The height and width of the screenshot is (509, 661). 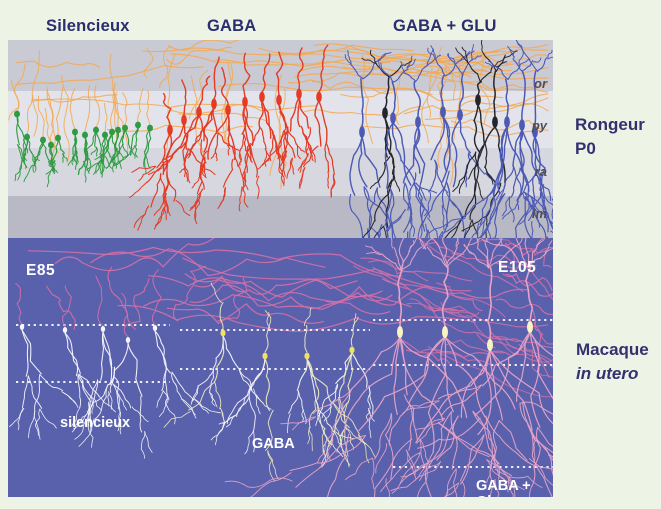 What do you see at coordinates (88, 26) in the screenshot?
I see `column-header-silencieux: Silencieux` at bounding box center [88, 26].